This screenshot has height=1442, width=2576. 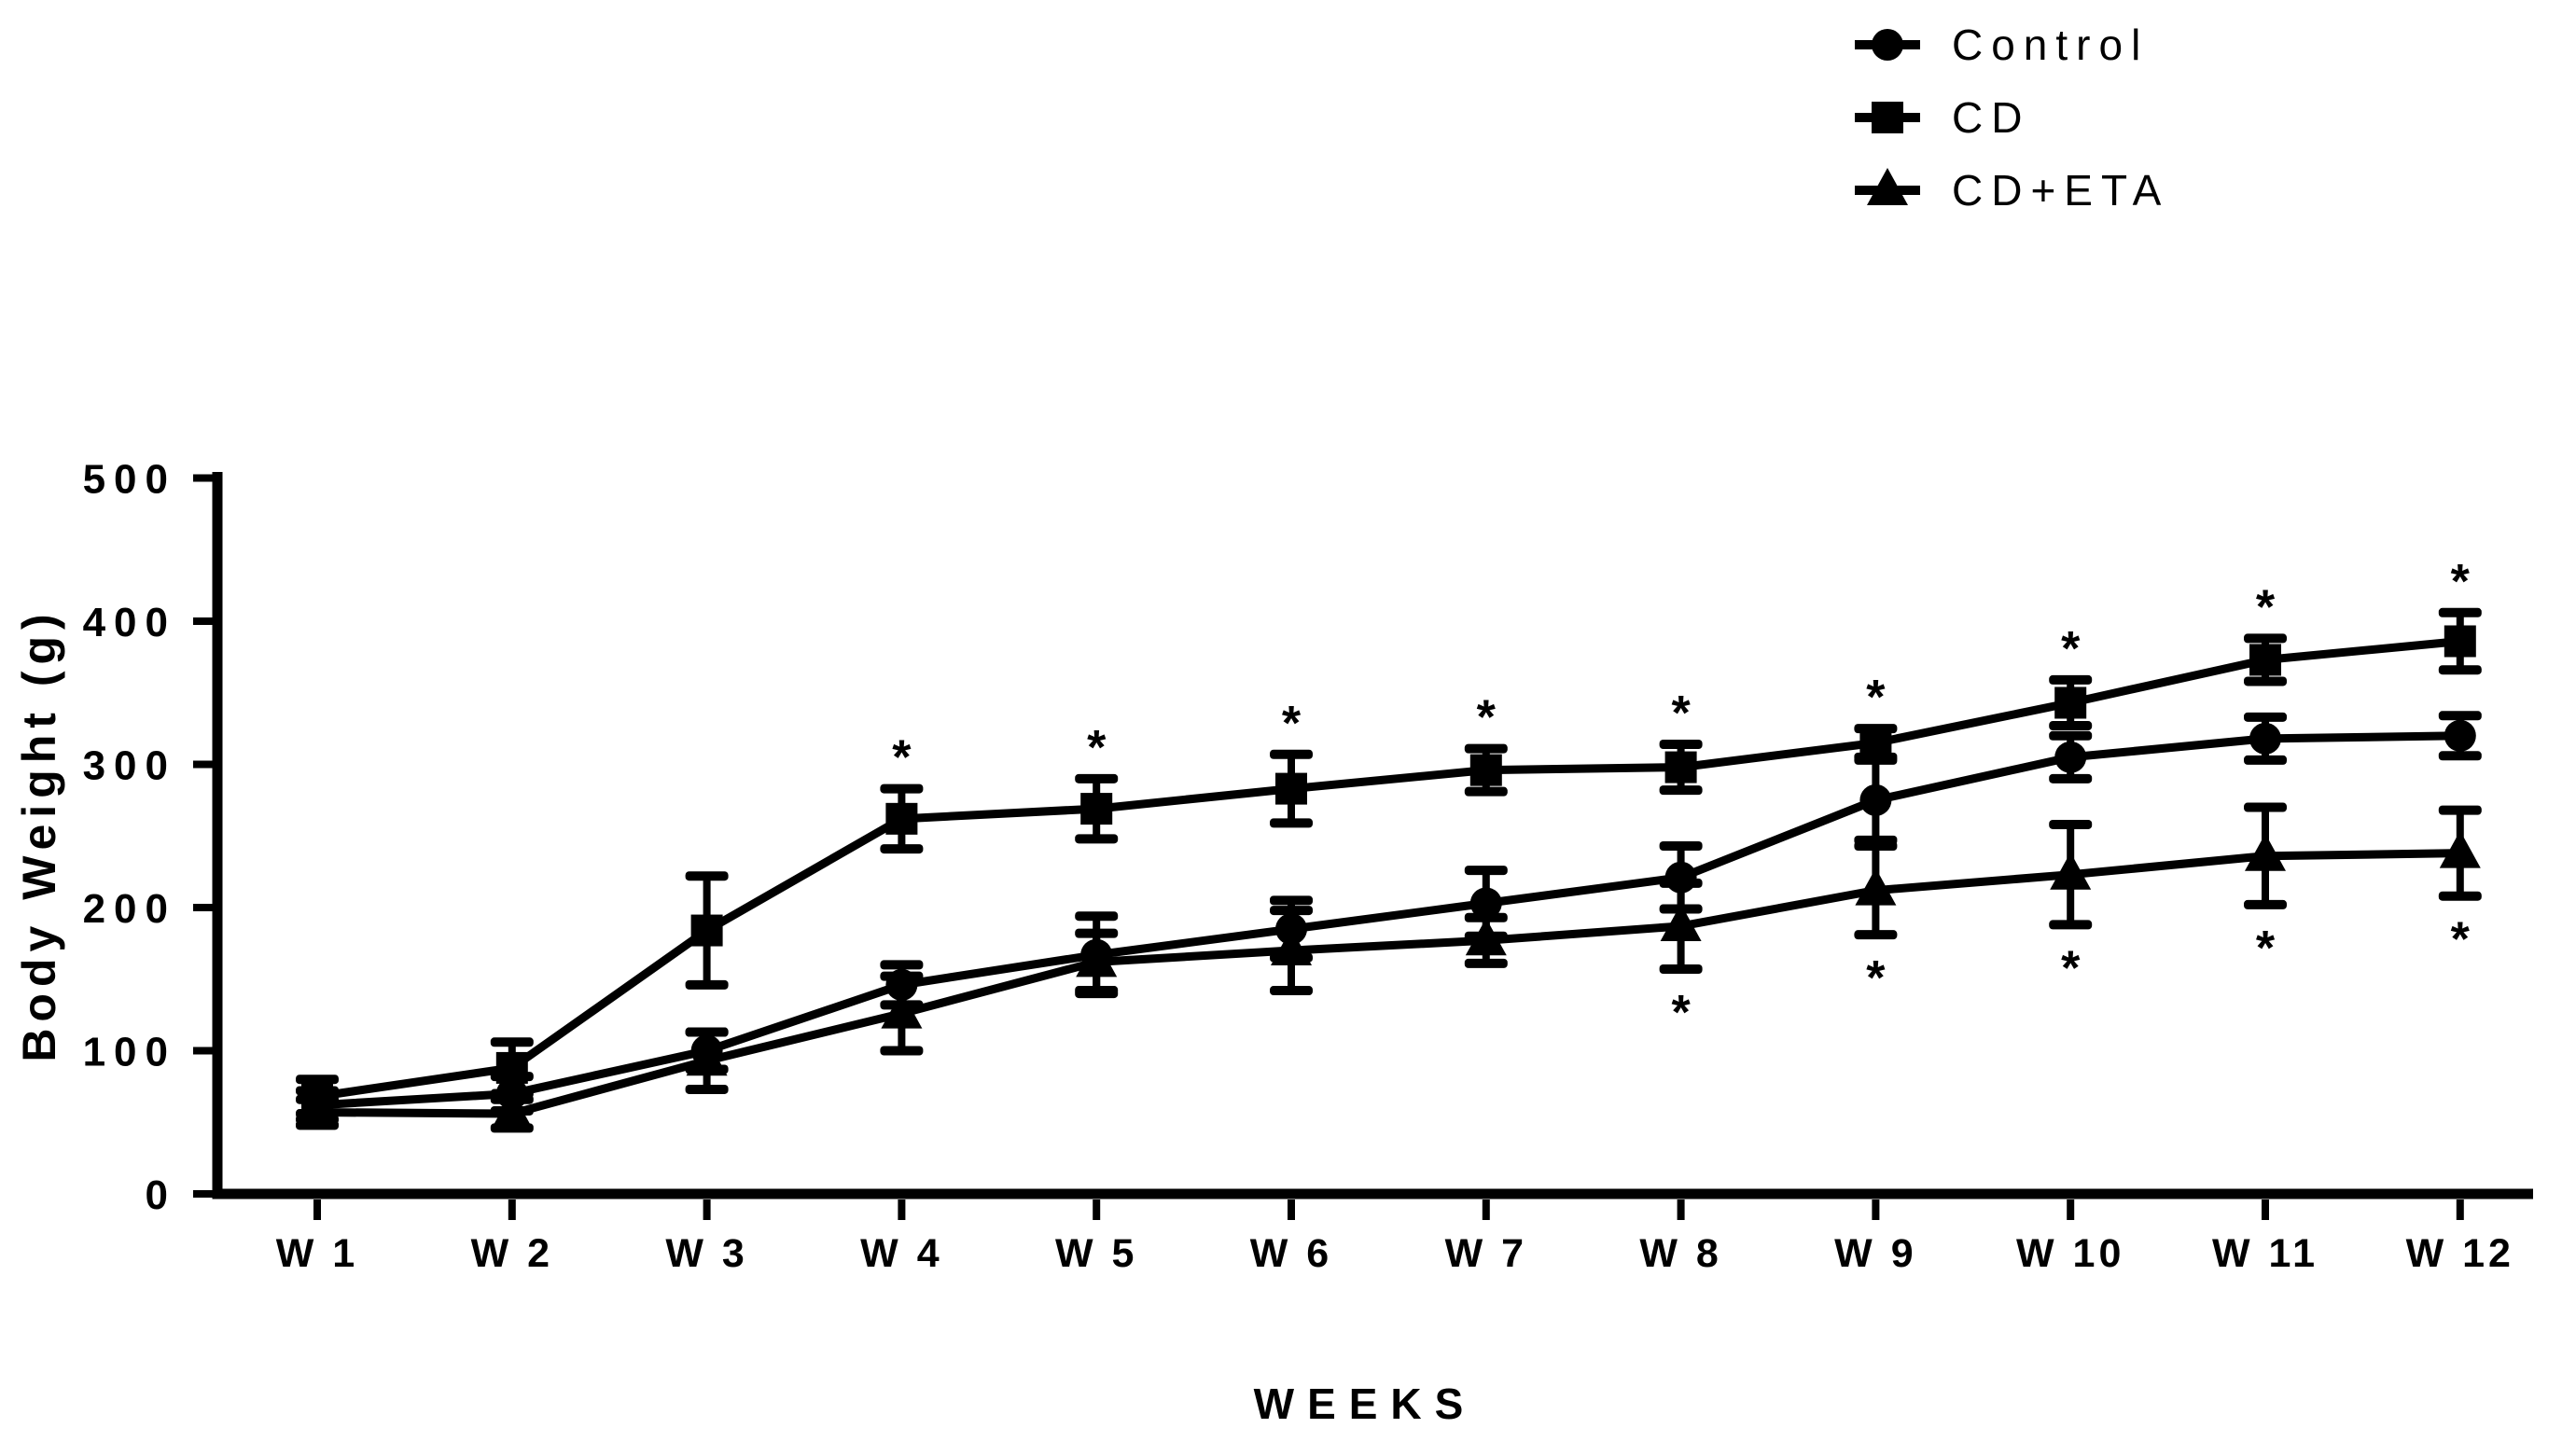 What do you see at coordinates (2265, 1253) in the screenshot?
I see `x-tick-label: W 11` at bounding box center [2265, 1253].